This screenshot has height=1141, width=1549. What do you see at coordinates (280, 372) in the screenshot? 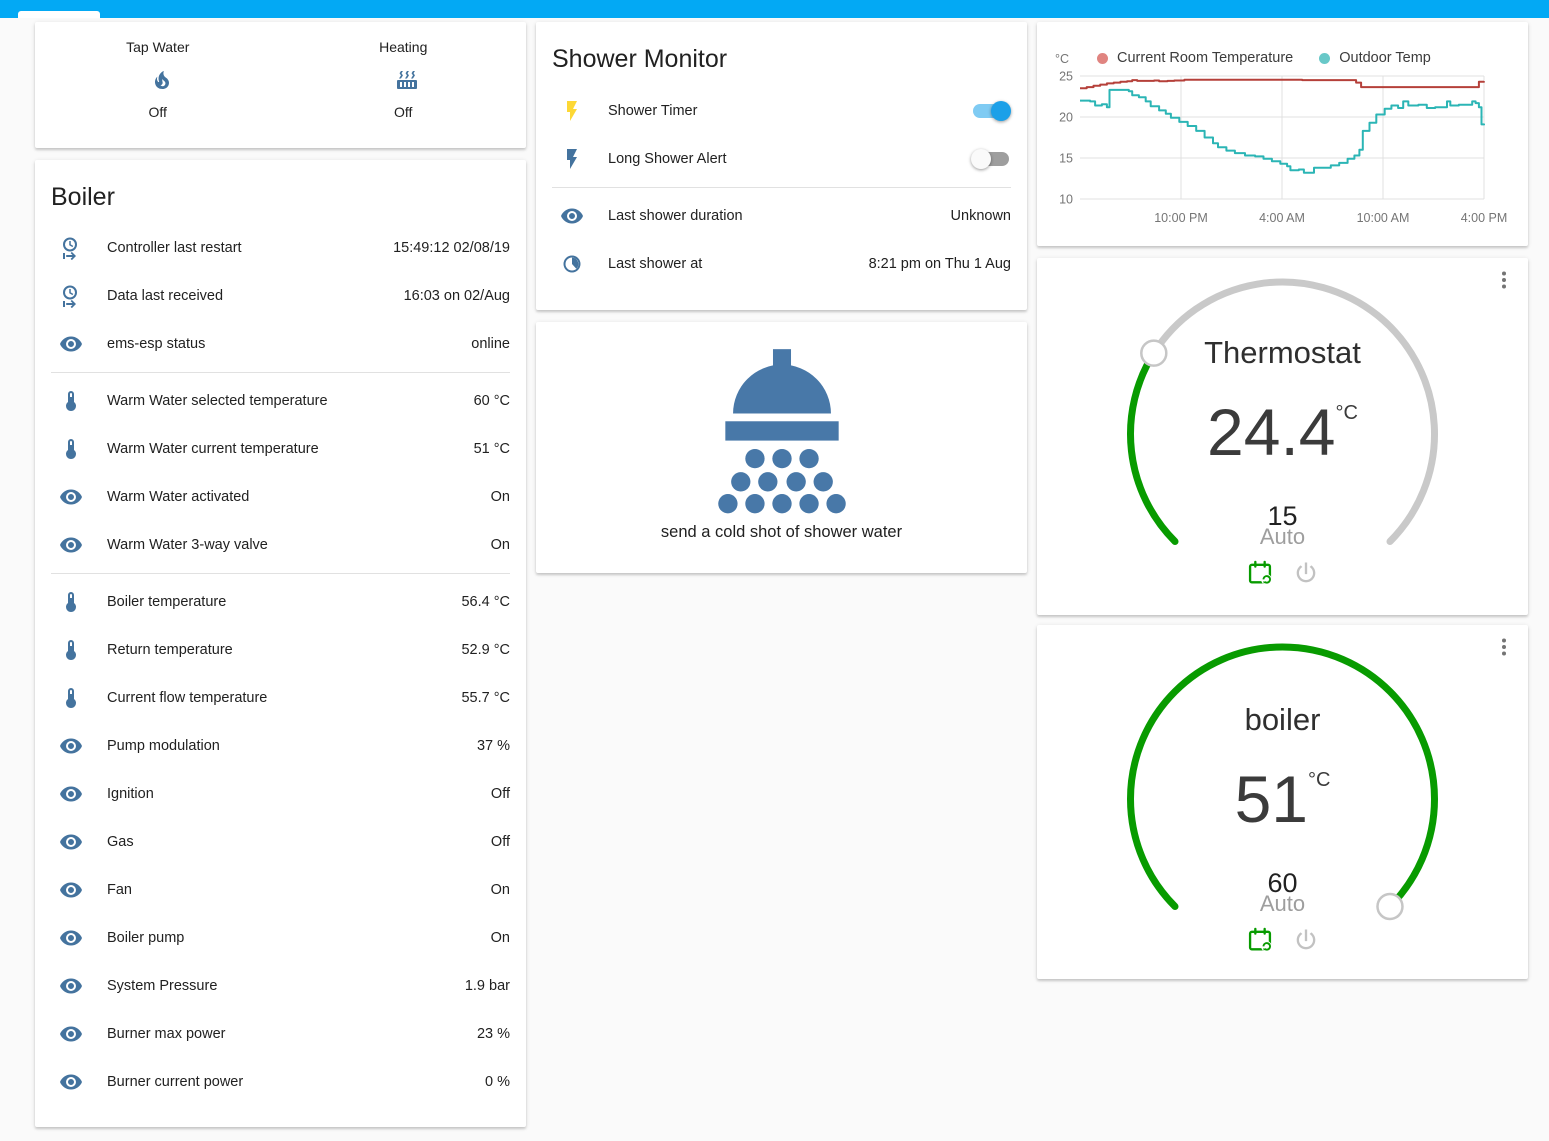
I see `divider` at bounding box center [280, 372].